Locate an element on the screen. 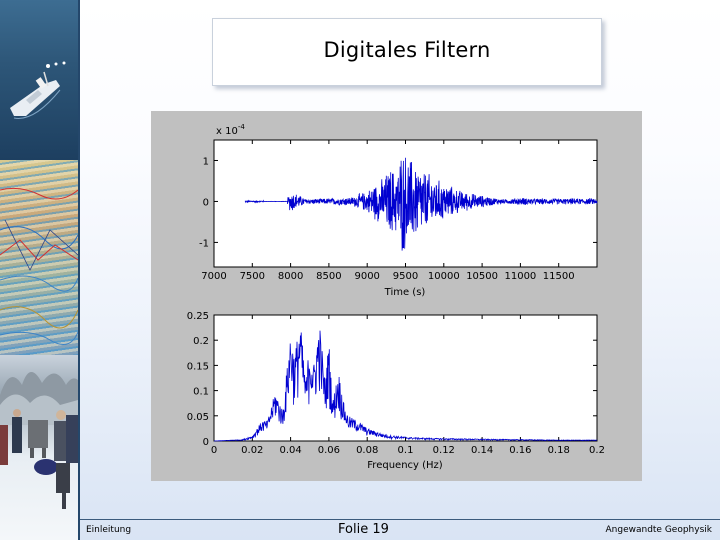  spectrum-ytick-label: 0 is located at coordinates (206, 442).